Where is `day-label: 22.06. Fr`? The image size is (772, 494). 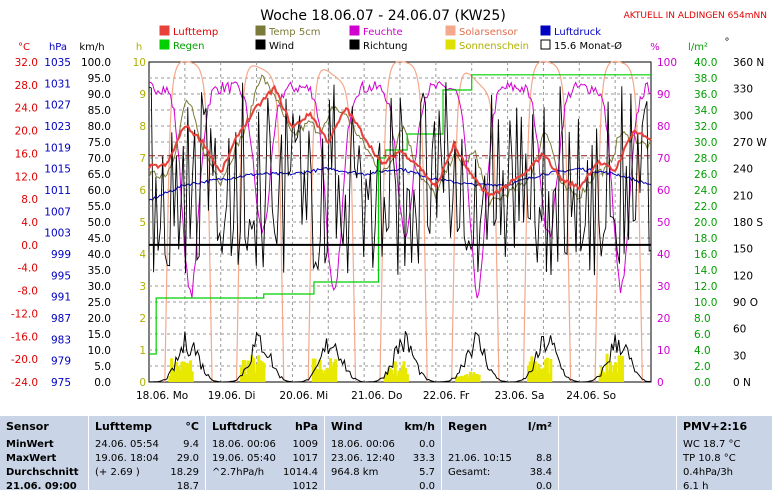 day-label: 22.06. Fr is located at coordinates (446, 396).